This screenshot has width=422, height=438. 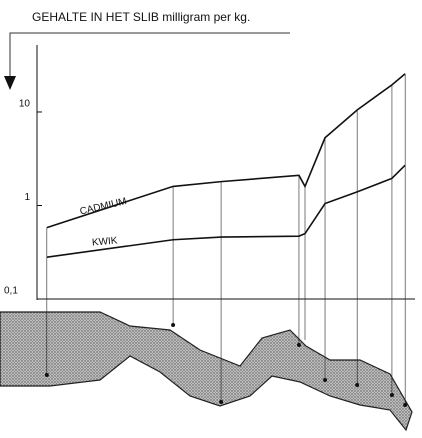 I want to click on series-label: KWIK, so click(x=105, y=241).